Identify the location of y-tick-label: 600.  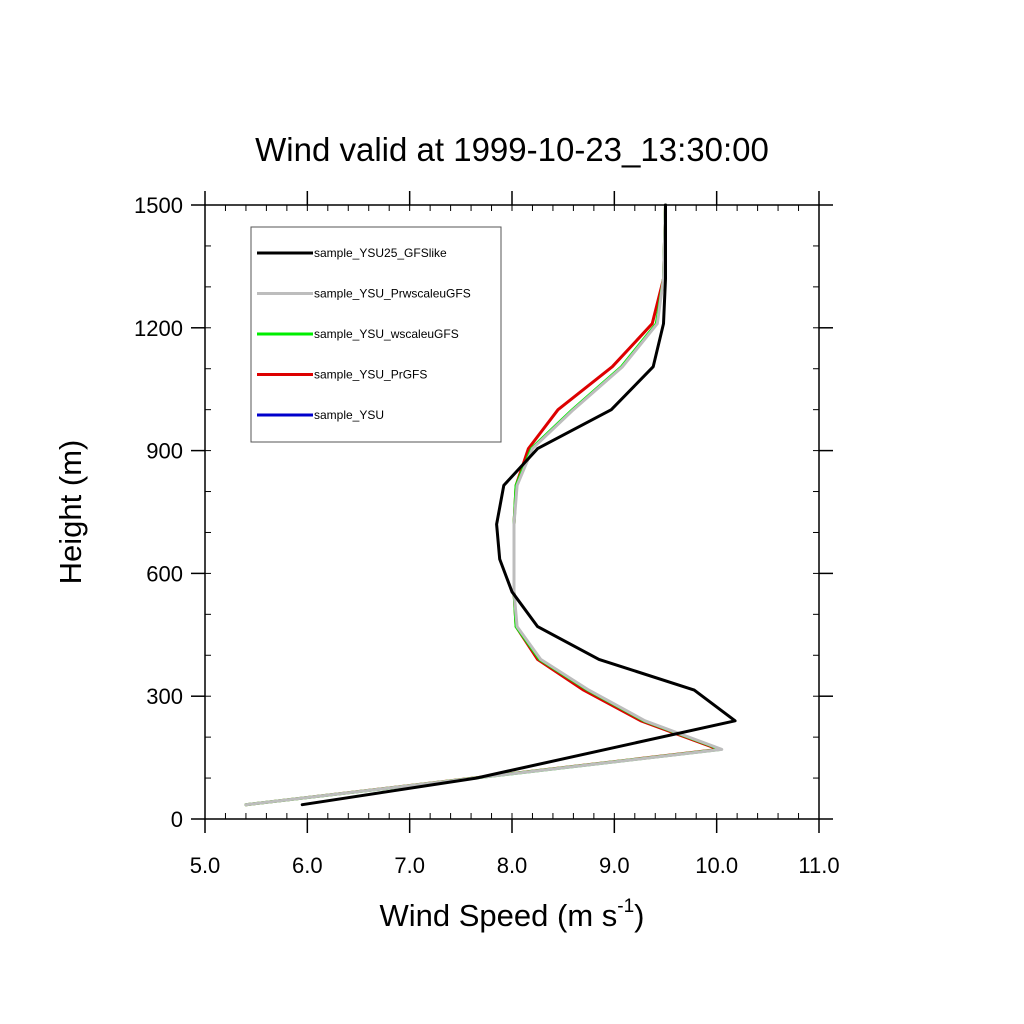
(164, 573).